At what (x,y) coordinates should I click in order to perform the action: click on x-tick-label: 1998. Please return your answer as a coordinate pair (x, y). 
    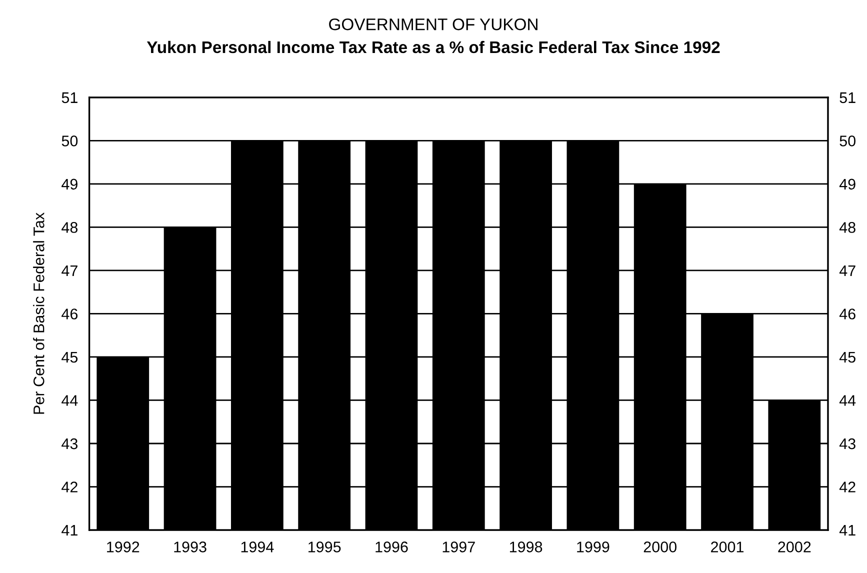
    Looking at the image, I should click on (526, 547).